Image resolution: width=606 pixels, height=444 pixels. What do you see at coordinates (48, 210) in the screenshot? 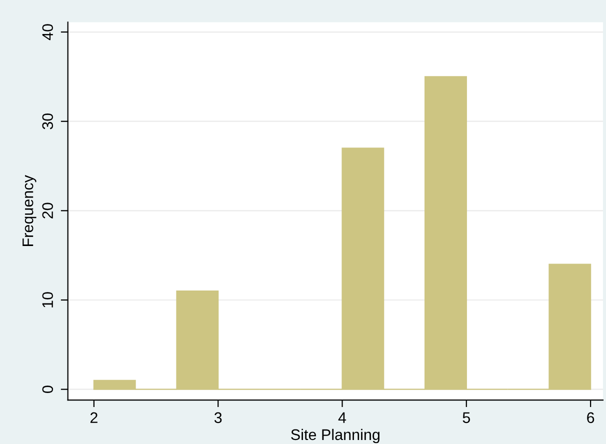
I see `y-tick-label: 20` at bounding box center [48, 210].